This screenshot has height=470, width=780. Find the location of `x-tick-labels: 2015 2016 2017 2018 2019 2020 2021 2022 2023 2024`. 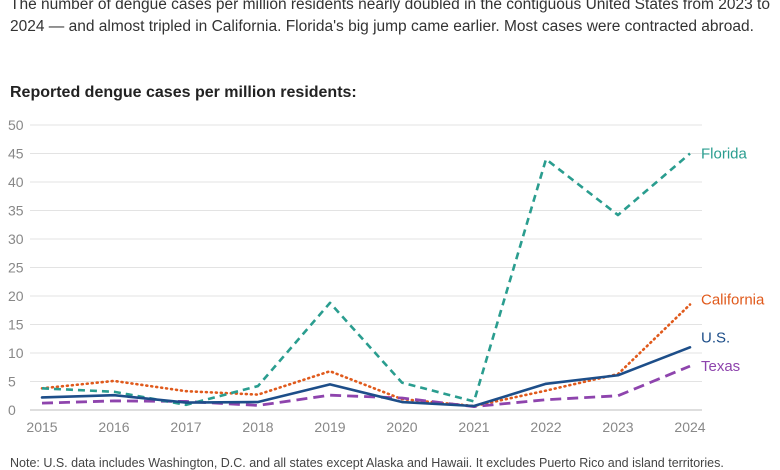

x-tick-labels: 2015 2016 2017 2018 2019 2020 2021 2022 2023 2024 is located at coordinates (365, 427).